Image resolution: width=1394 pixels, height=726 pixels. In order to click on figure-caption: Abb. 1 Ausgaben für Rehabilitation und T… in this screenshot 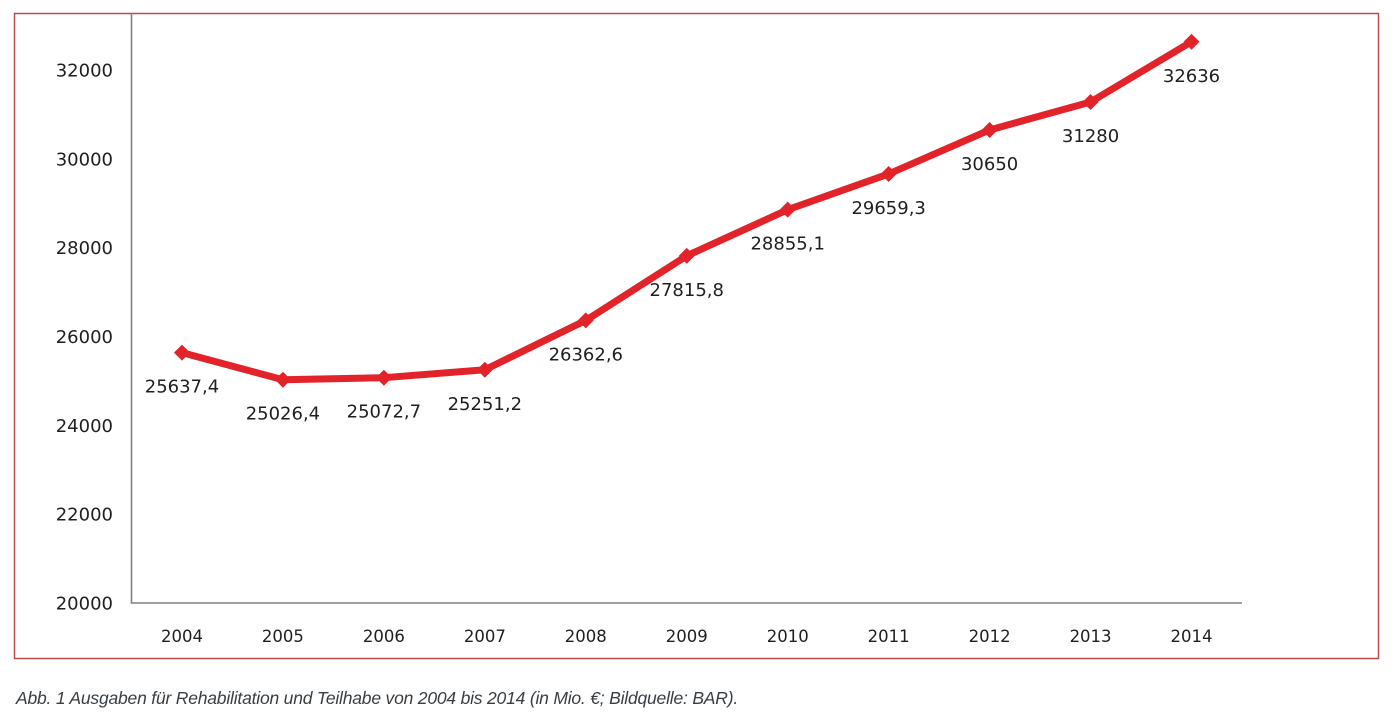, I will do `click(377, 698)`.